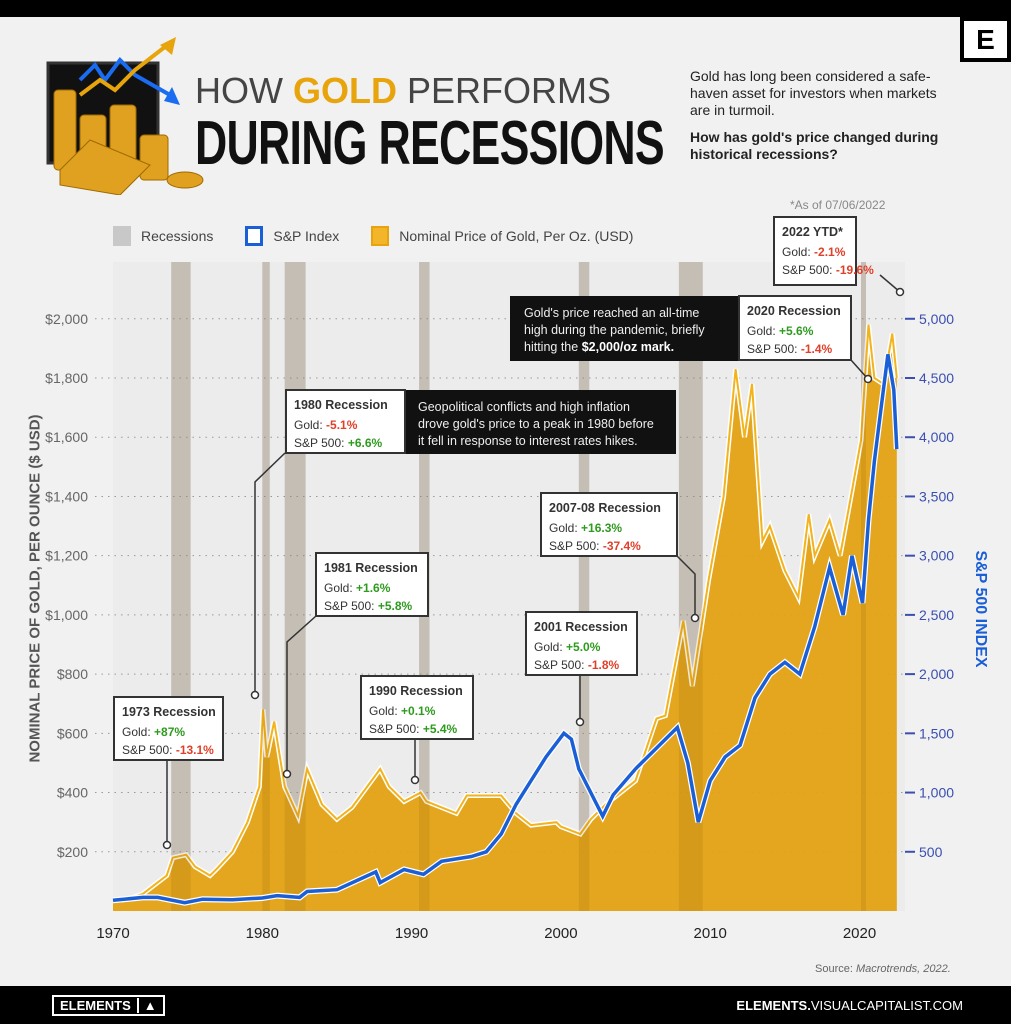  I want to click on y-right-tick-label: 5,000, so click(936, 319).